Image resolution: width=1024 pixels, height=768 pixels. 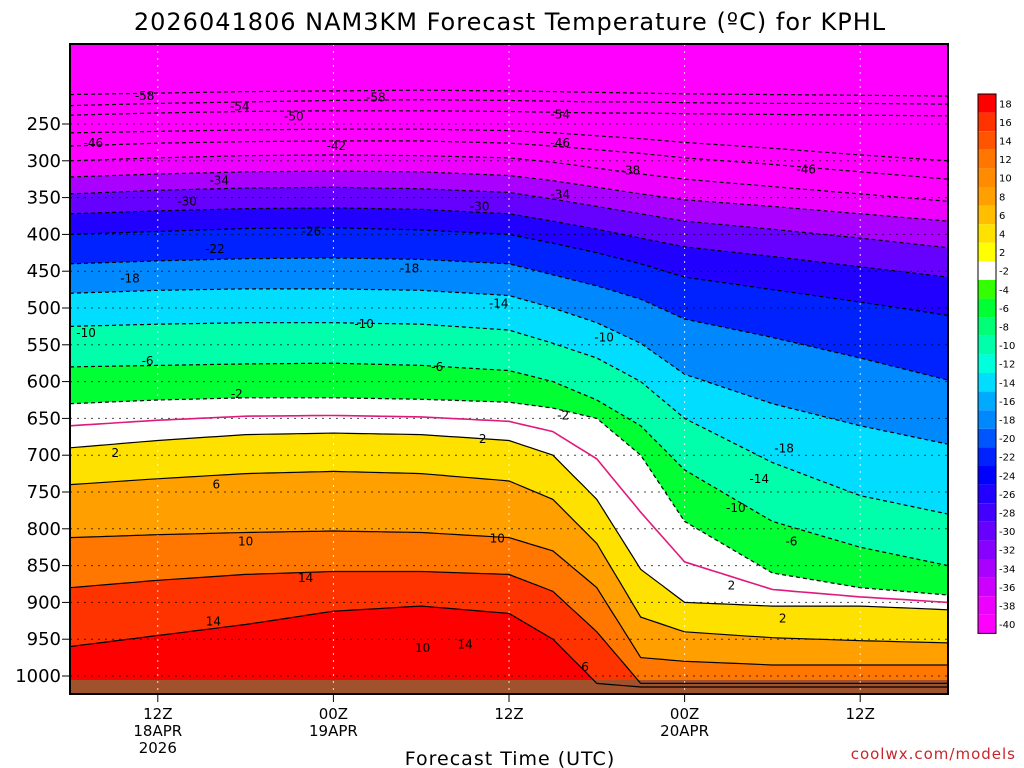 What do you see at coordinates (217, 485) in the screenshot?
I see `contour-label: 6` at bounding box center [217, 485].